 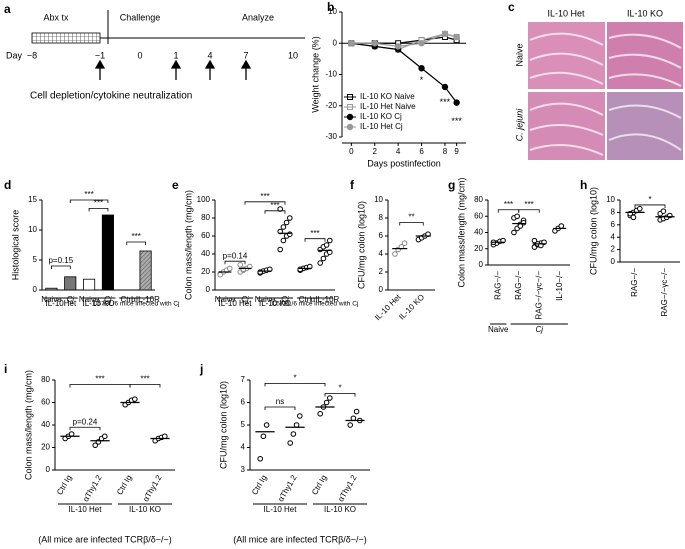 I want to click on x-tick-label: 6, so click(x=421, y=151).